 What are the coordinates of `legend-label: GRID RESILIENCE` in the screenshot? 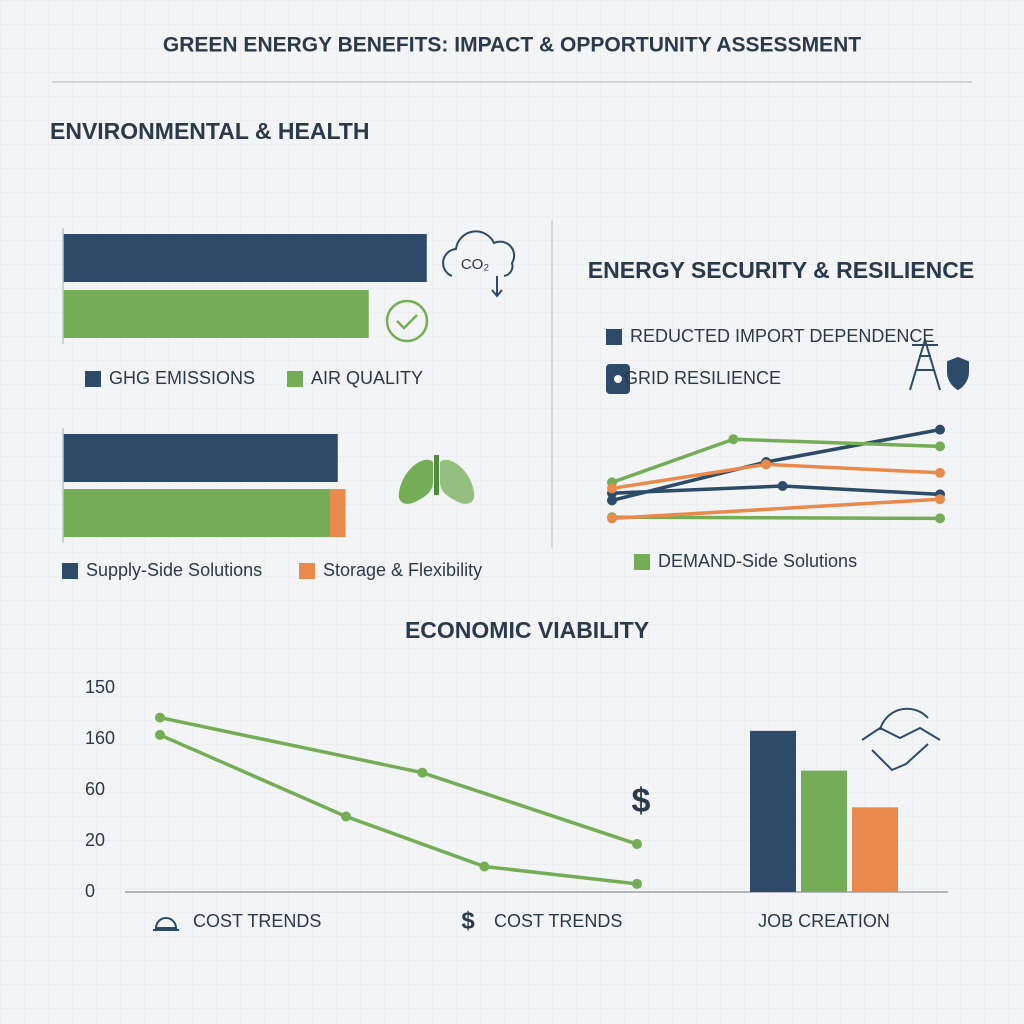 It's located at (702, 378).